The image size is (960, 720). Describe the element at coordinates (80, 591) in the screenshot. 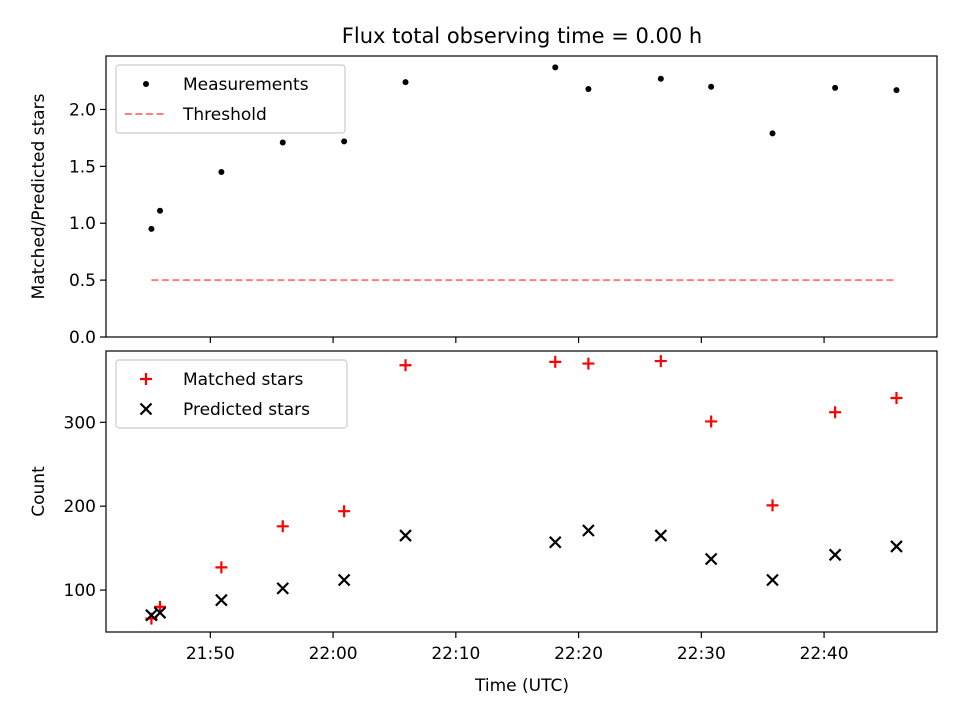

I see `y-tick-label: 100` at that location.